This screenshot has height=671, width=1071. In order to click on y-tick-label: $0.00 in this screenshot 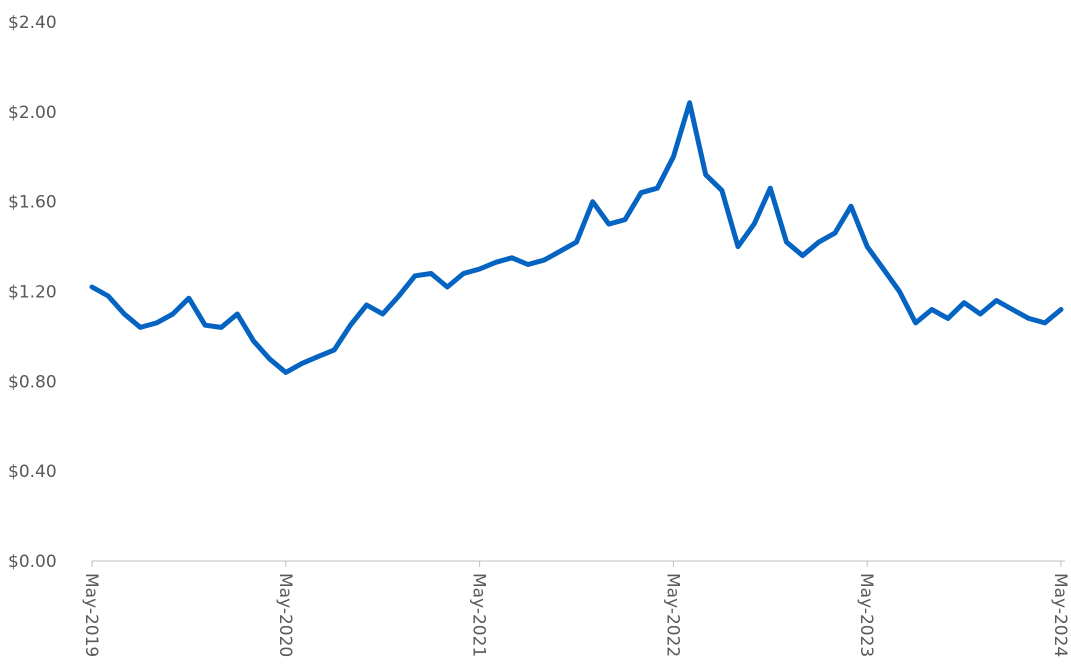, I will do `click(32, 562)`.